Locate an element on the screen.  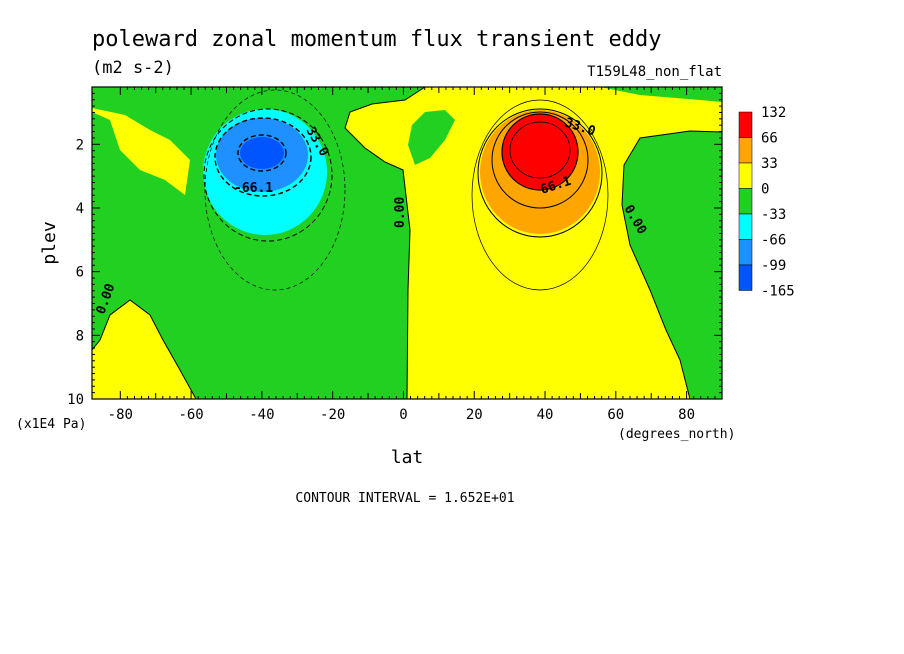
zero-contour-equator is located at coordinates (385, 243).